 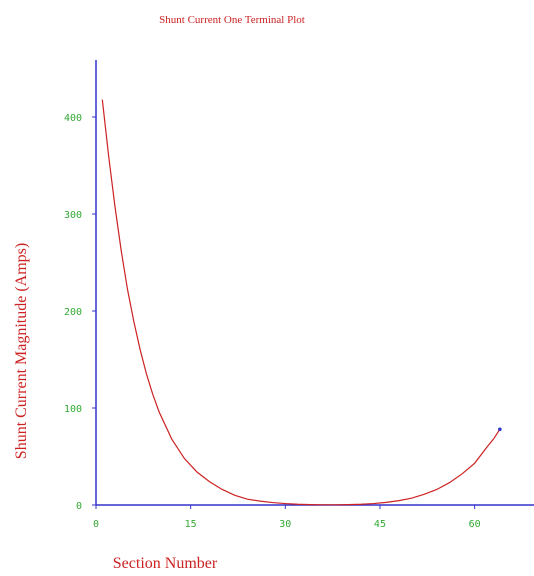 I want to click on y-tick-label: 0, so click(x=79, y=506).